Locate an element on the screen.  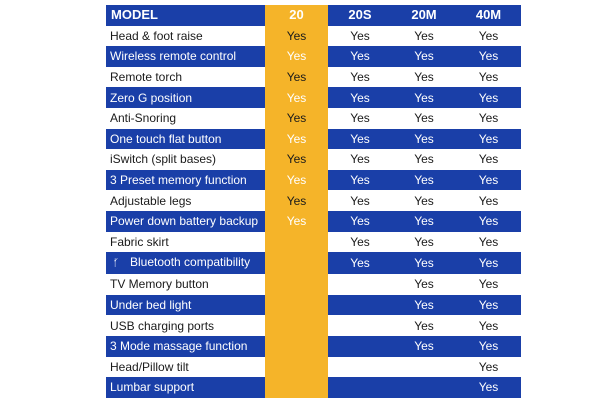
feature-label: Bluetooth compatibility is located at coordinates (190, 262).